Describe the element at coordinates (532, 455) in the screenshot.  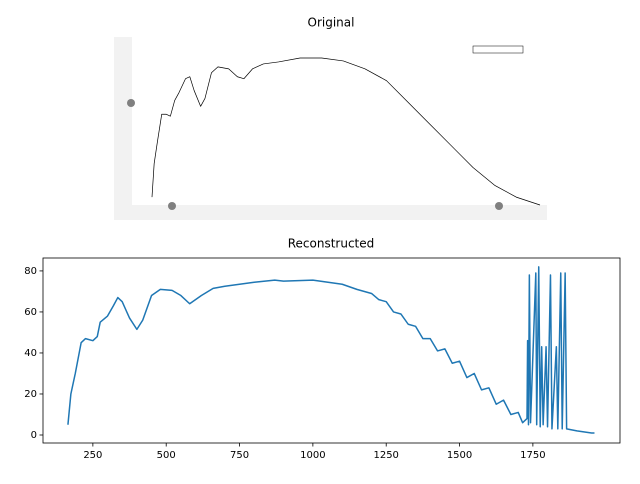
I see `x-tick-label: 1750` at that location.